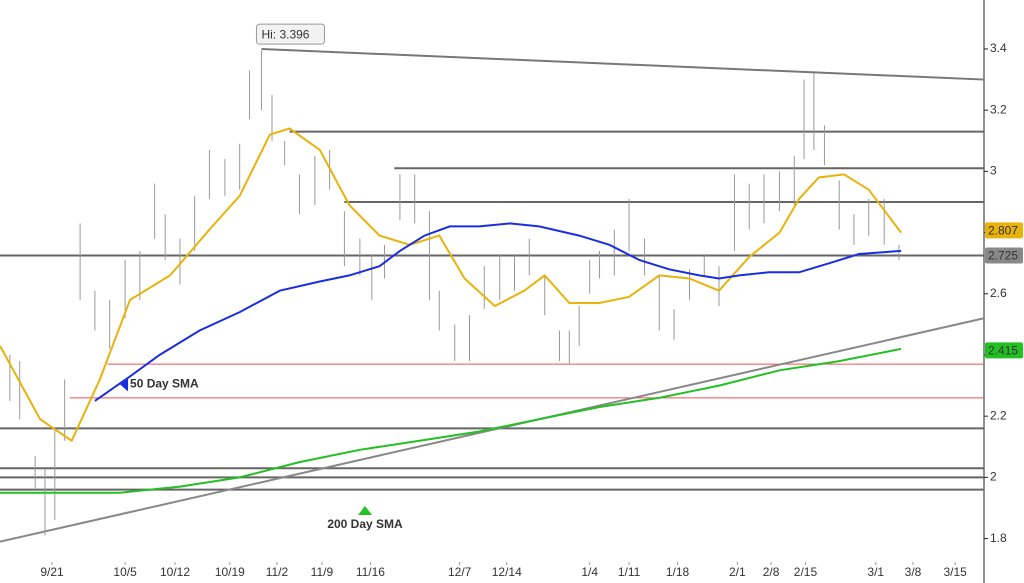 The height and width of the screenshot is (583, 1024). I want to click on y-tick-label: 3.4, so click(998, 48).